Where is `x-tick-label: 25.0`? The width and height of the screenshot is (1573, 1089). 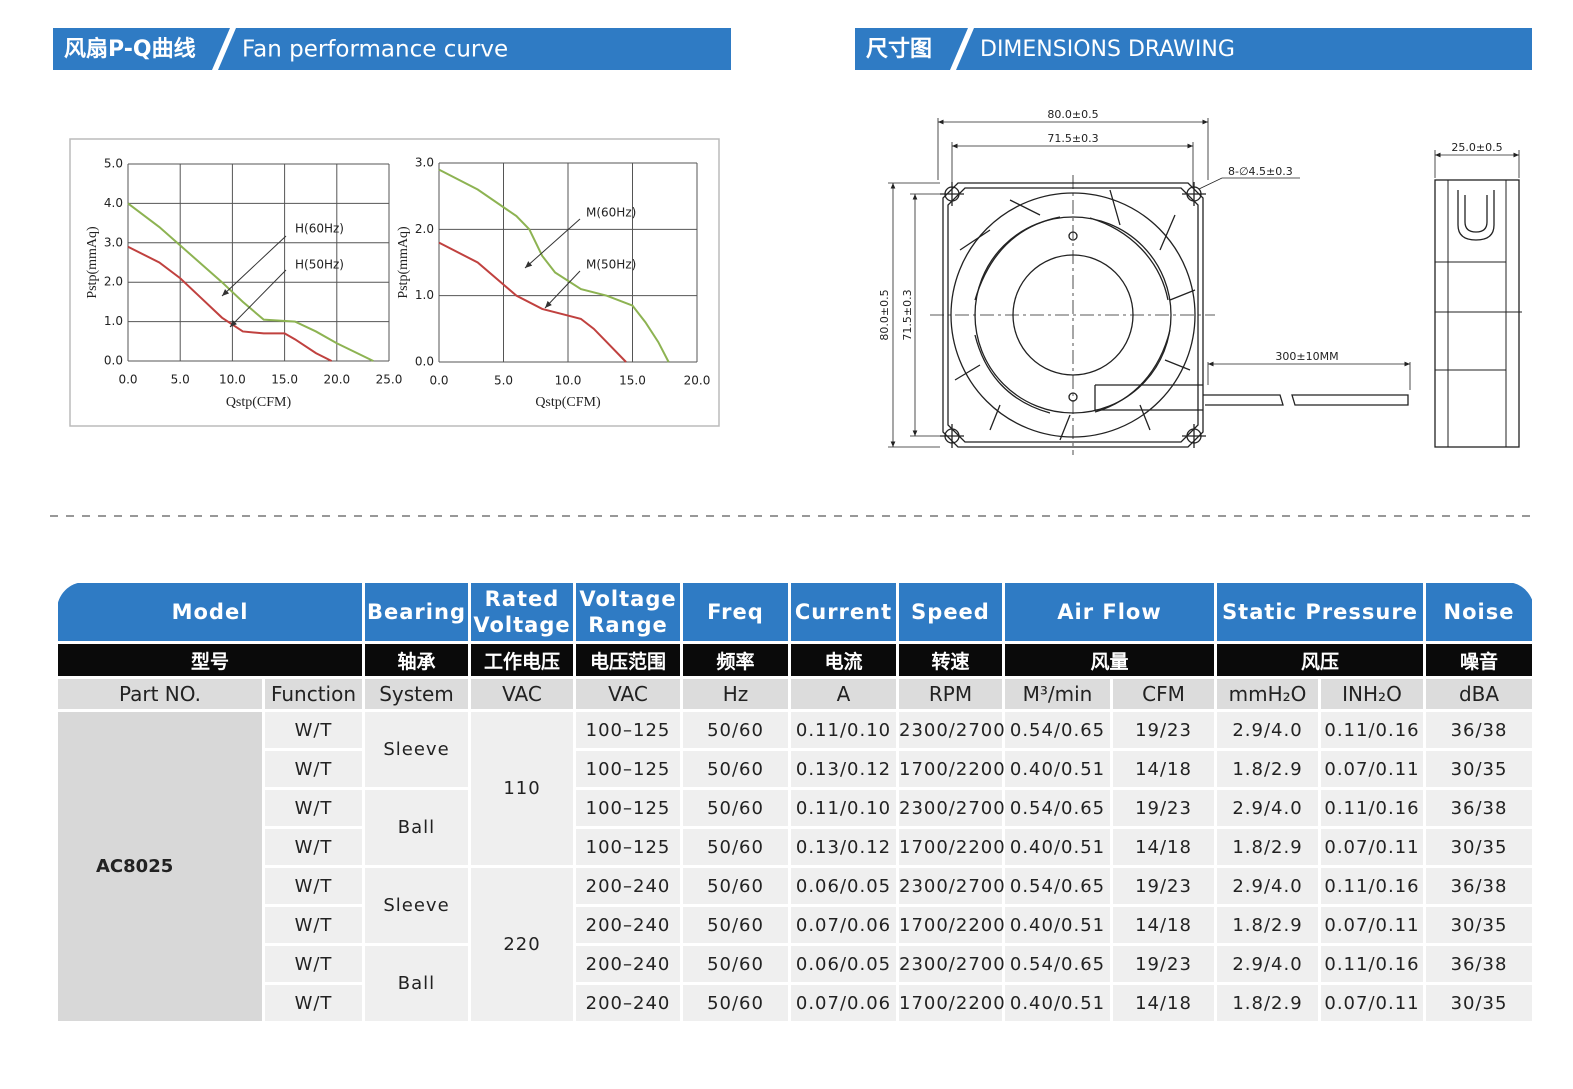 x-tick-label: 25.0 is located at coordinates (389, 380).